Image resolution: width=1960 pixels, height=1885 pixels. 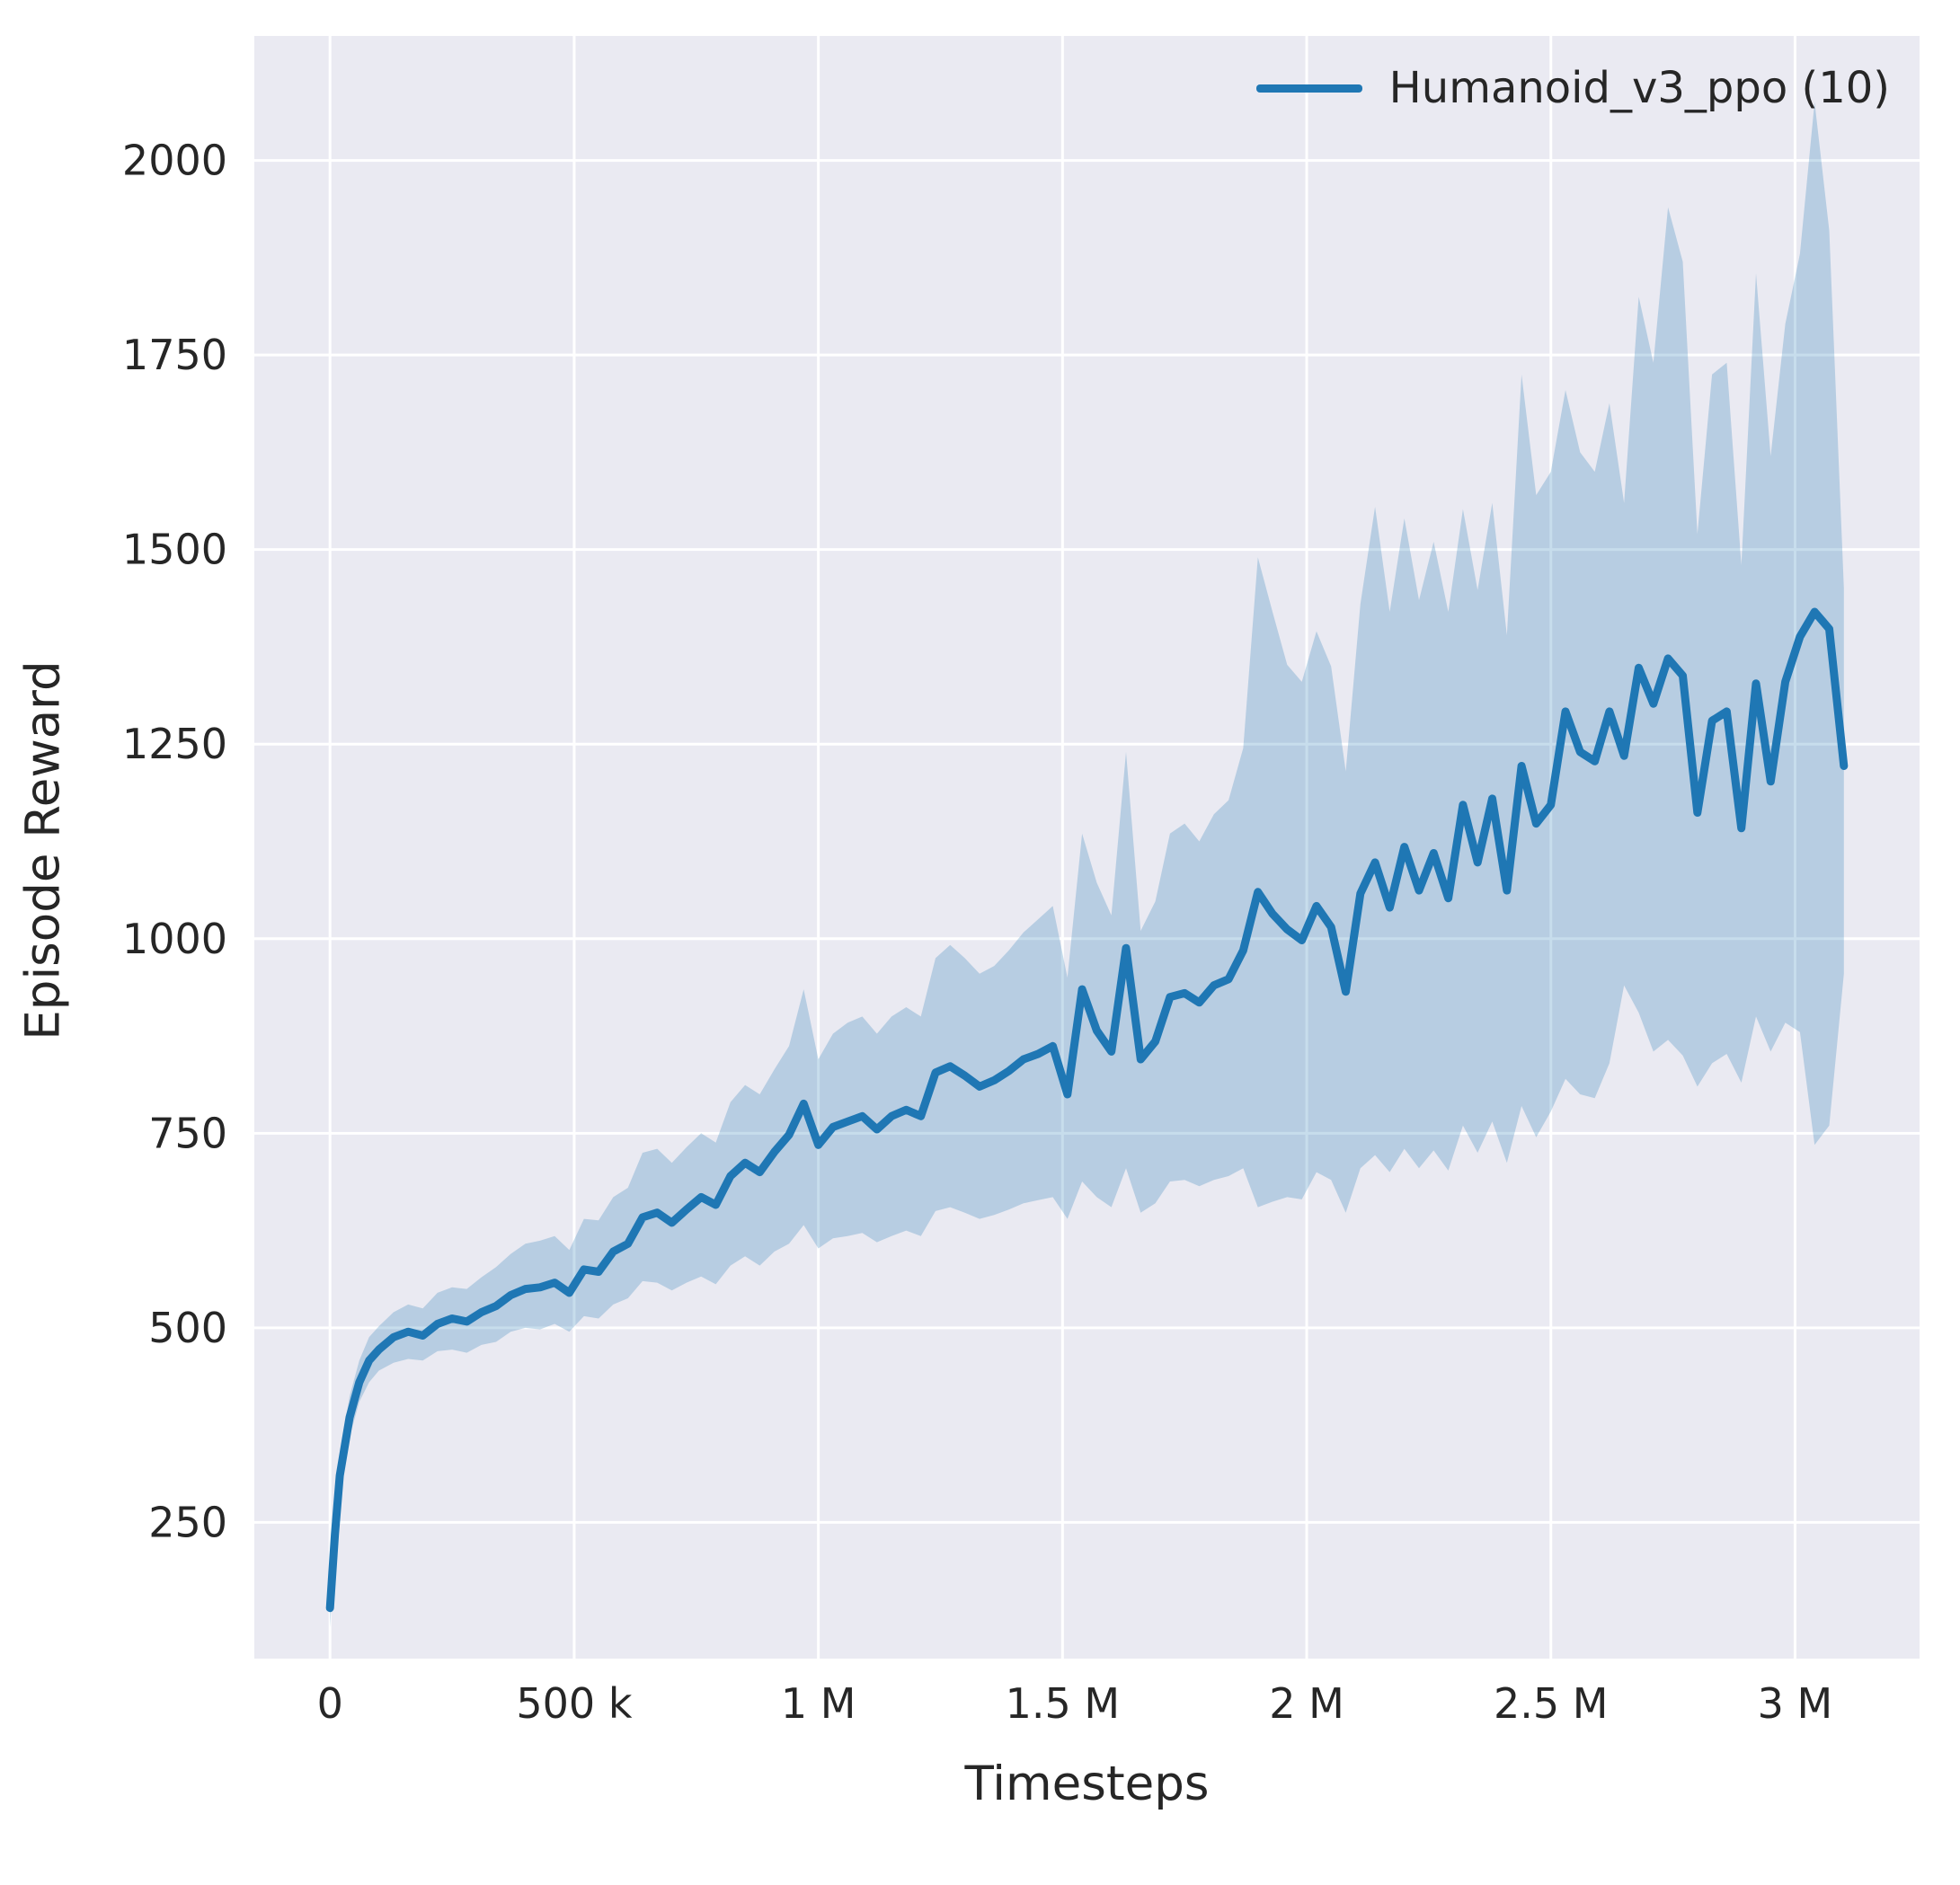 I want to click on x-tick-label: 1.5 M, so click(x=1063, y=1703).